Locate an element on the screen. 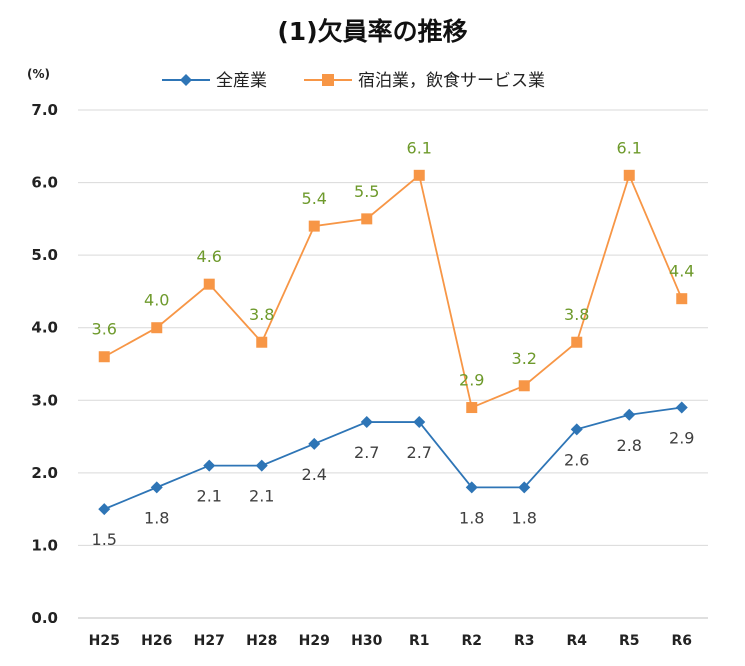 This screenshot has width=745, height=666. legend: 全産業 宿泊業，飲食サービス業 is located at coordinates (353, 81).